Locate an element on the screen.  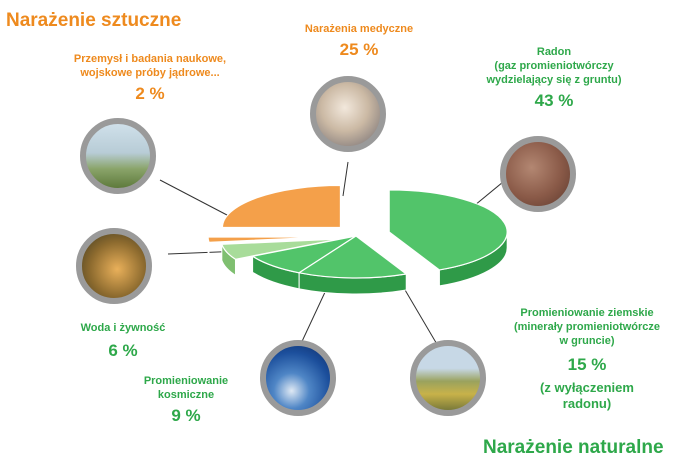
terrestrial-slice is located at coordinates (352, 265).